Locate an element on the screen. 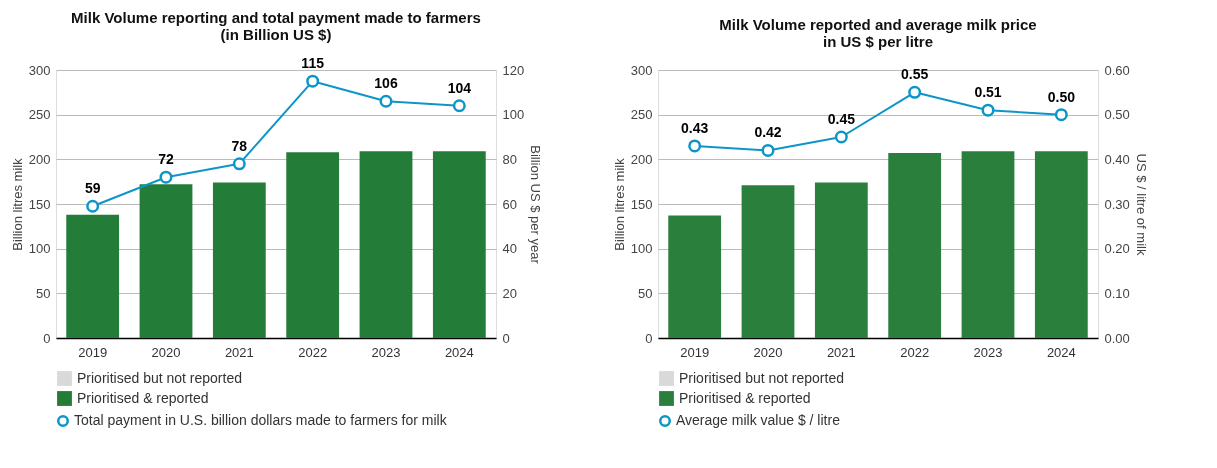  data-label: 0.50 is located at coordinates (1061, 96).